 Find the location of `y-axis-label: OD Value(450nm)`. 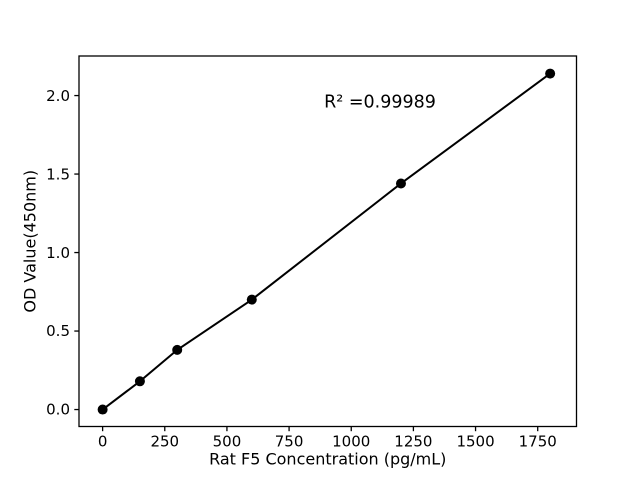

y-axis-label: OD Value(450nm) is located at coordinates (30, 241).